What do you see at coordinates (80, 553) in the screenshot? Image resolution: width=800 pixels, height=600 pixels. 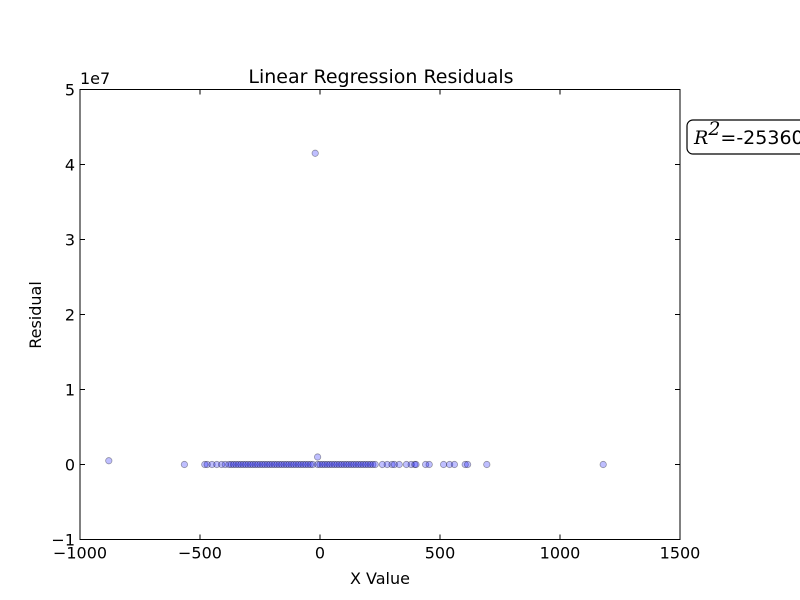 I see `x-tick-label: −1000` at bounding box center [80, 553].